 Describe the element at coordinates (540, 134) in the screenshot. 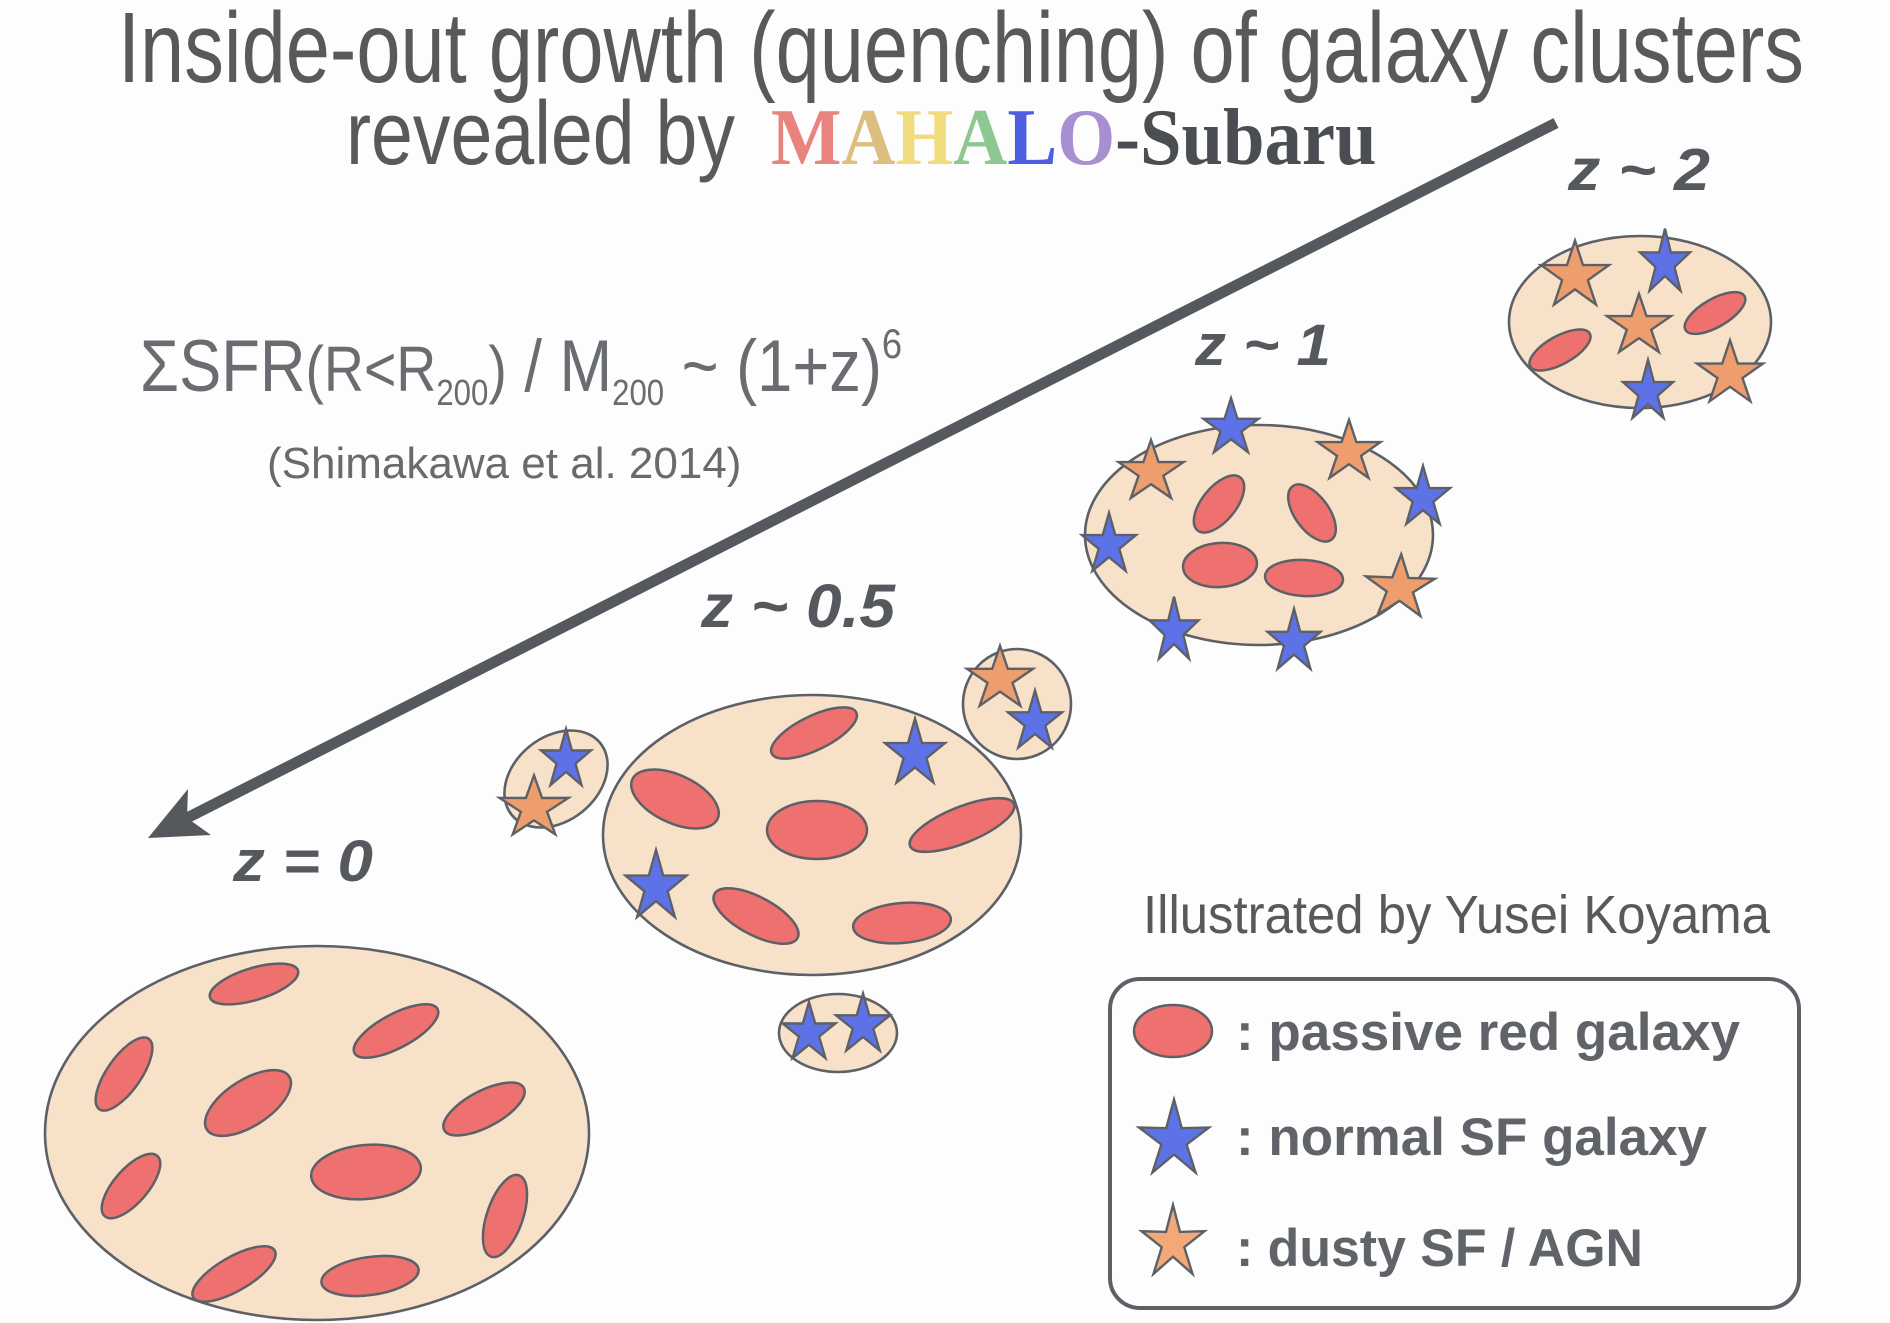

I see `svg-text: revealed by` at that location.